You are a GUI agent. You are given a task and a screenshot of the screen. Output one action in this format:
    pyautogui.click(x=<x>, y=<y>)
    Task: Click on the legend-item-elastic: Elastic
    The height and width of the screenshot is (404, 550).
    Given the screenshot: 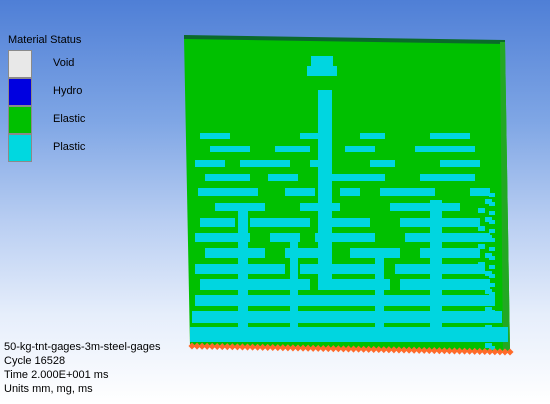 What is the action you would take?
    pyautogui.click(x=68, y=120)
    